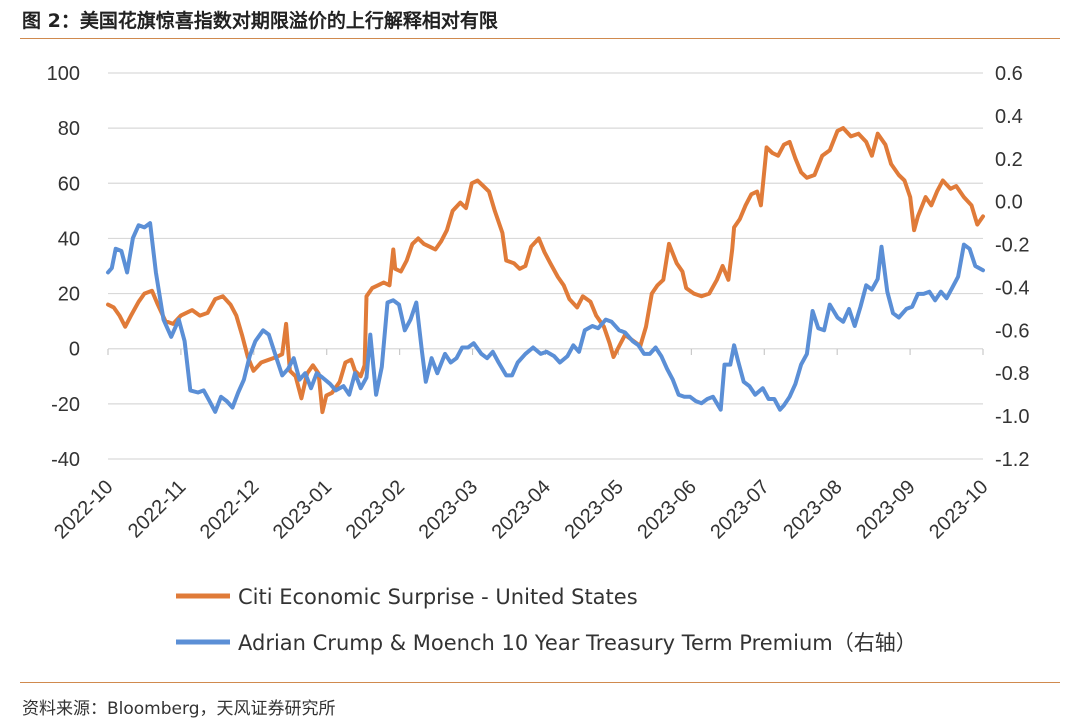 Image resolution: width=1080 pixels, height=724 pixels. I want to click on left-tick-label: 40, so click(69, 239).